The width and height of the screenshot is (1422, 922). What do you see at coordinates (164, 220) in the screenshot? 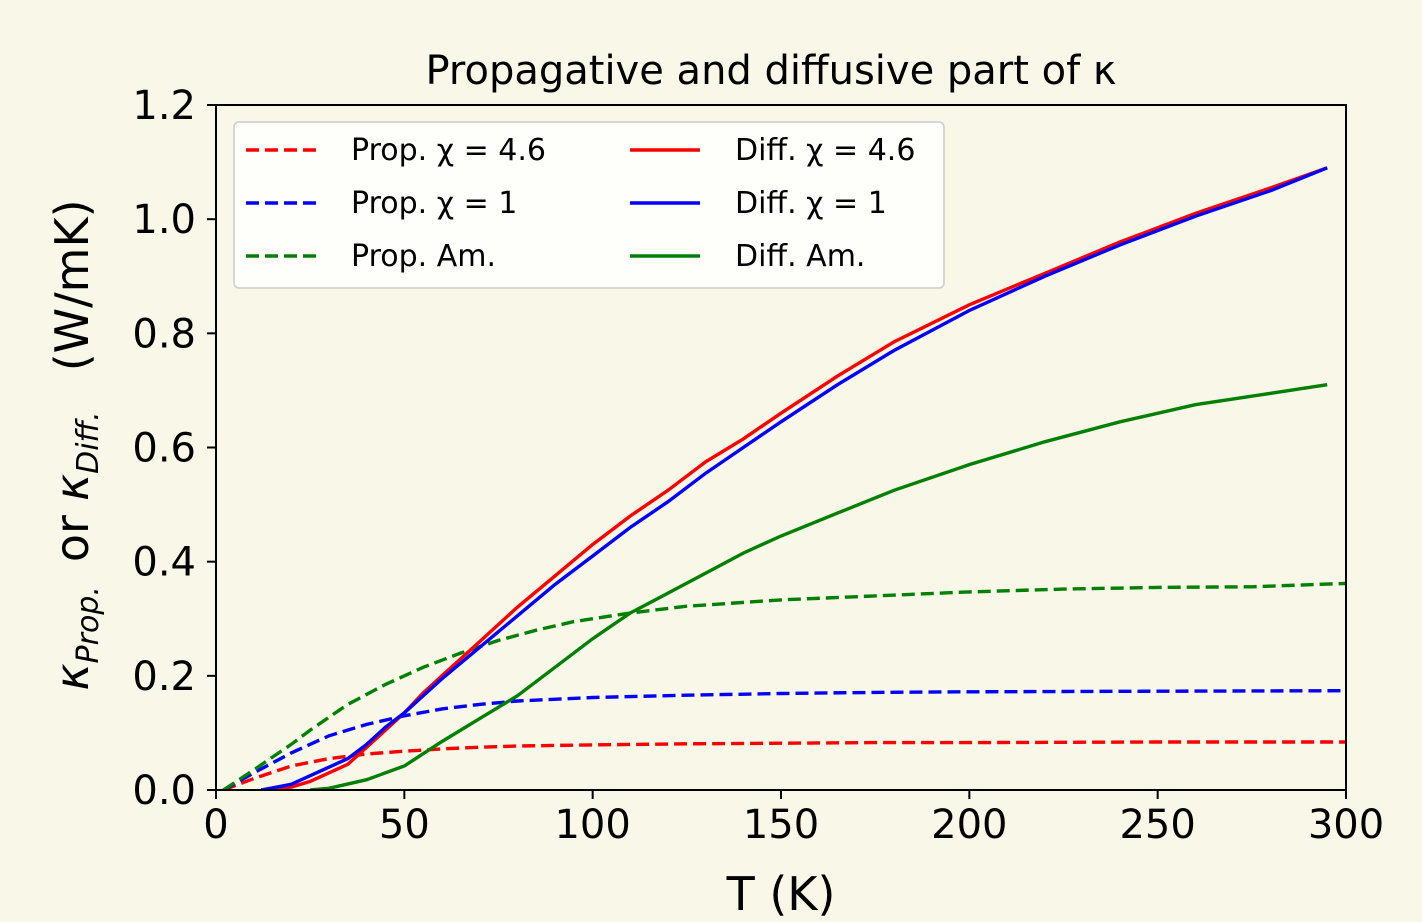
I see `y-tick-label: 1.0` at bounding box center [164, 220].